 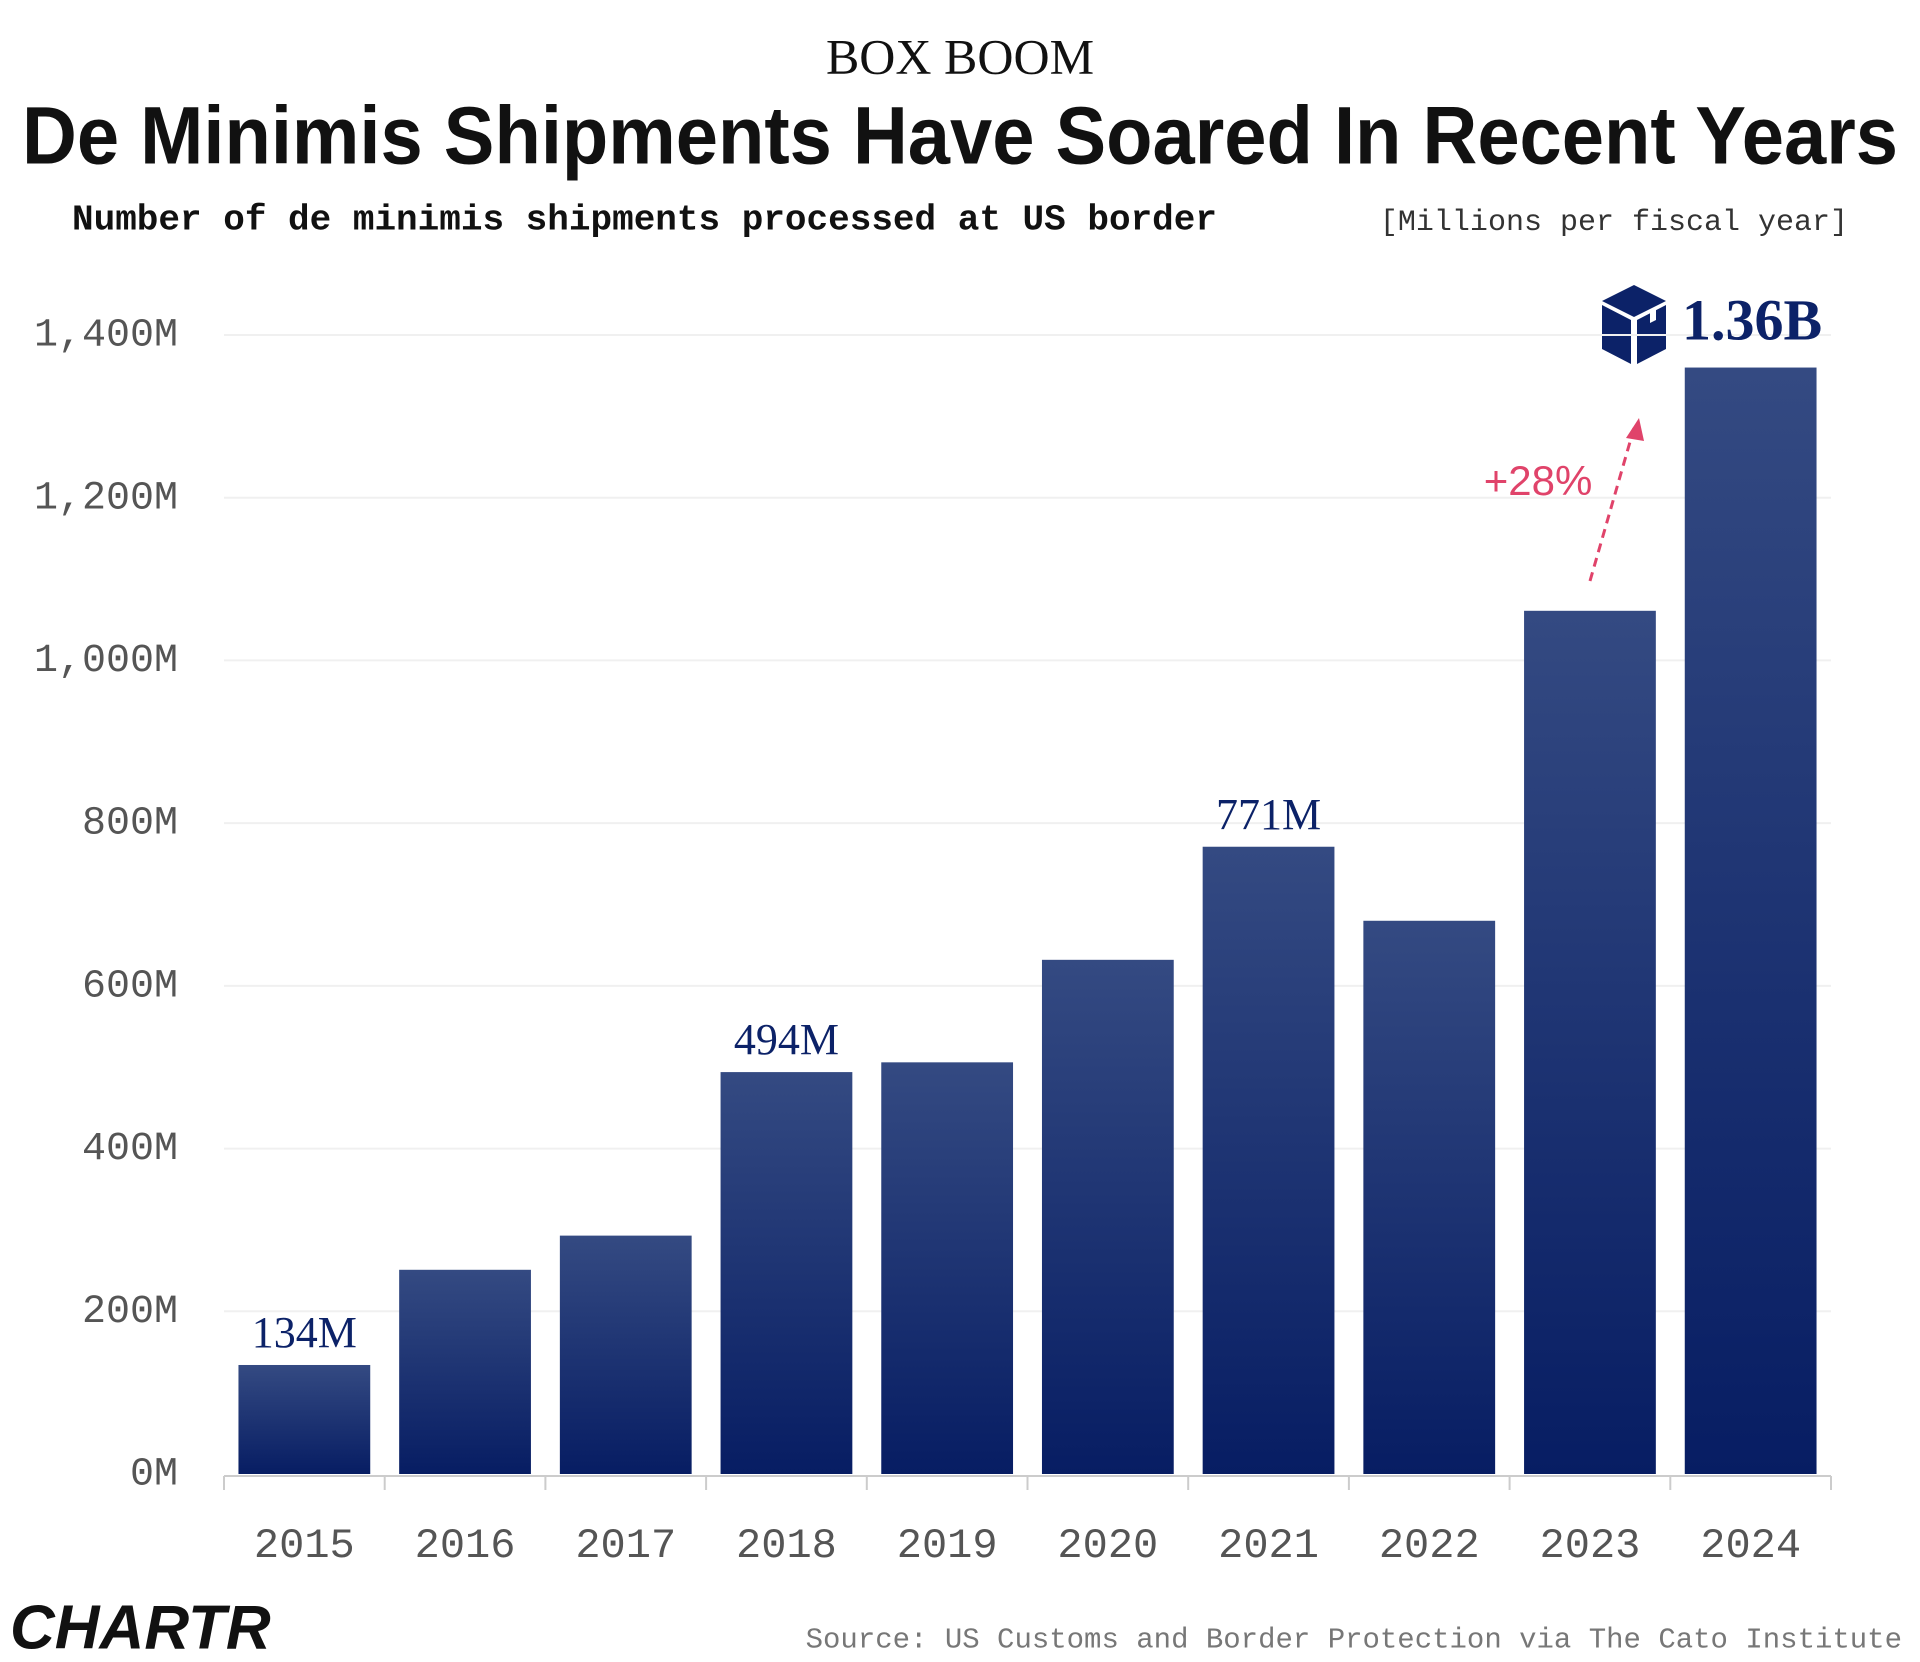 What do you see at coordinates (106, 336) in the screenshot?
I see `y-tick-label: 1,400M` at bounding box center [106, 336].